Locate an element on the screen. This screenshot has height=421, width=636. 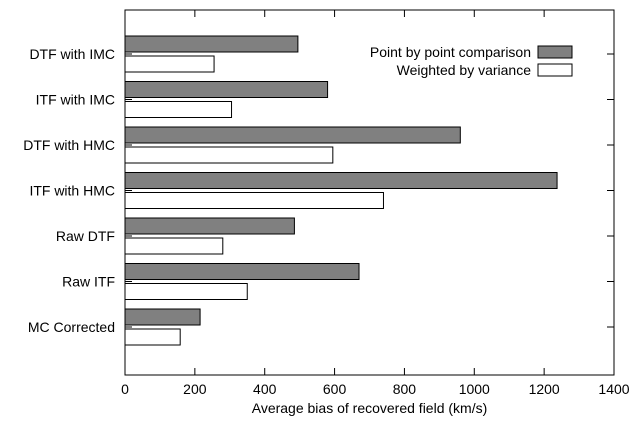
legend-label: Point by point comparison is located at coordinates (450, 52).